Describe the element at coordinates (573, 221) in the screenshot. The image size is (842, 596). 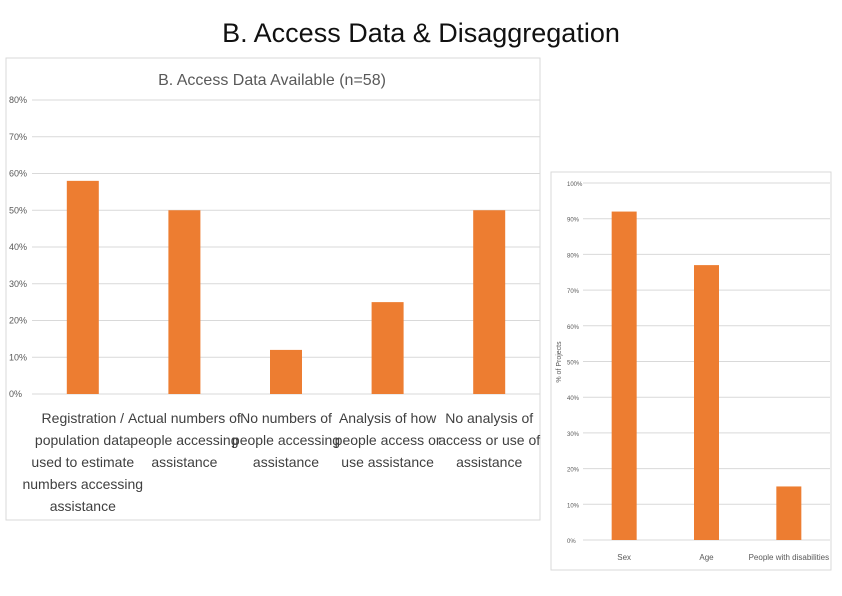
I see `y-tick-label: 90%` at that location.